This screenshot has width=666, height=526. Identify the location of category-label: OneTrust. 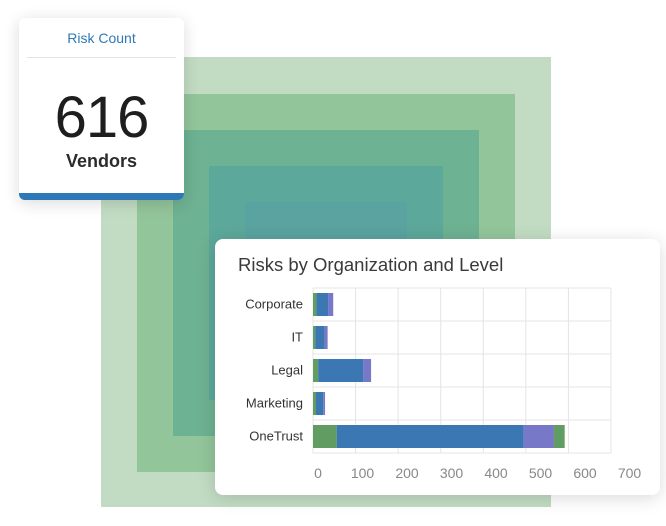
(276, 436).